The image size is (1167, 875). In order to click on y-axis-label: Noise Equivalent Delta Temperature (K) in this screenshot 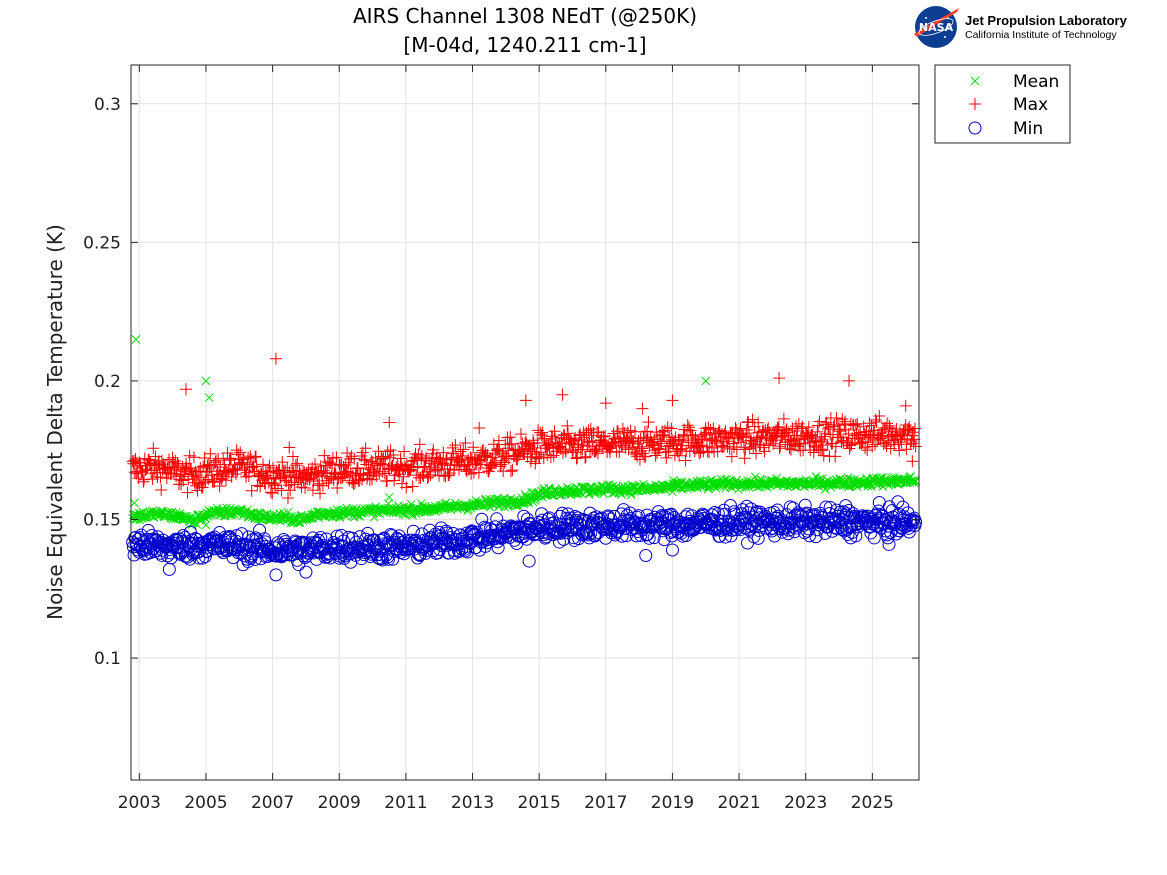, I will do `click(55, 422)`.